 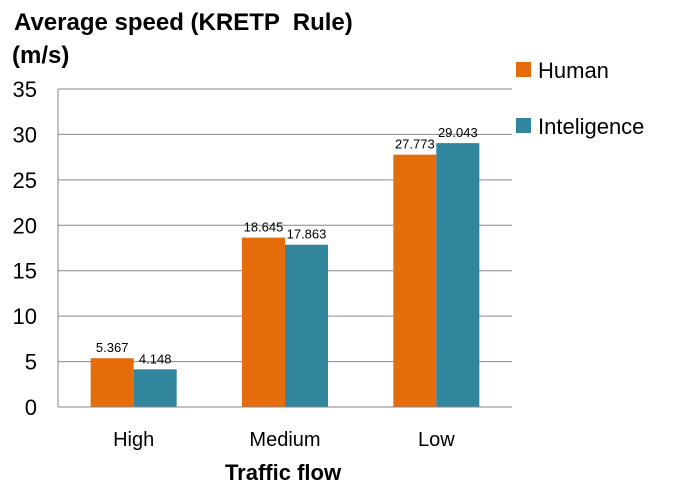 What do you see at coordinates (31, 407) in the screenshot?
I see `y-tick-label: 0` at bounding box center [31, 407].